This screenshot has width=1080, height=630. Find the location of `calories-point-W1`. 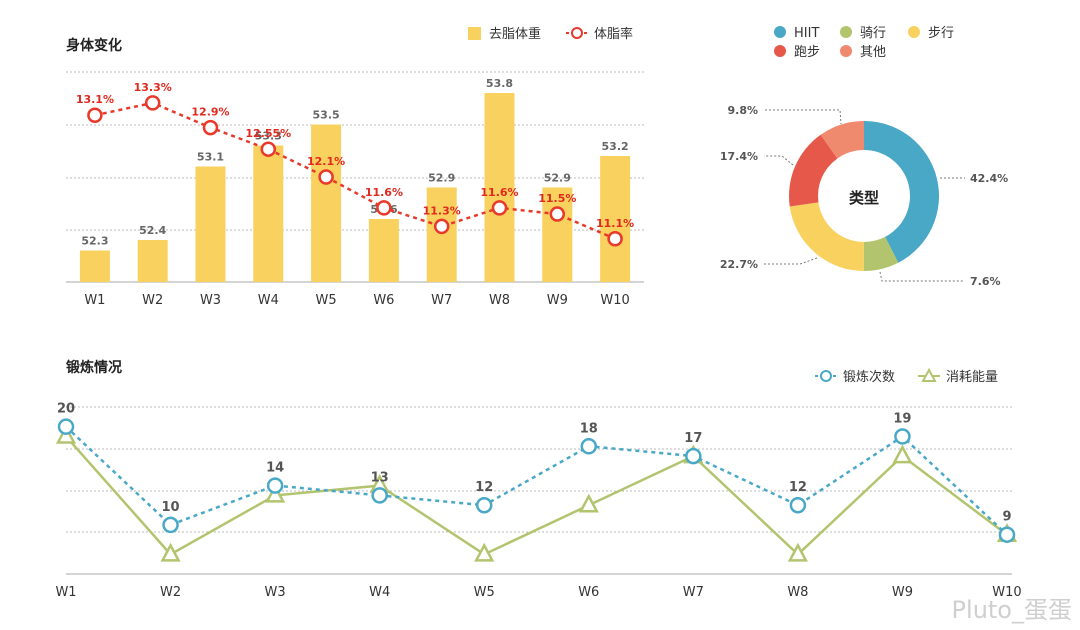

calories-point-W1 is located at coordinates (66, 434).